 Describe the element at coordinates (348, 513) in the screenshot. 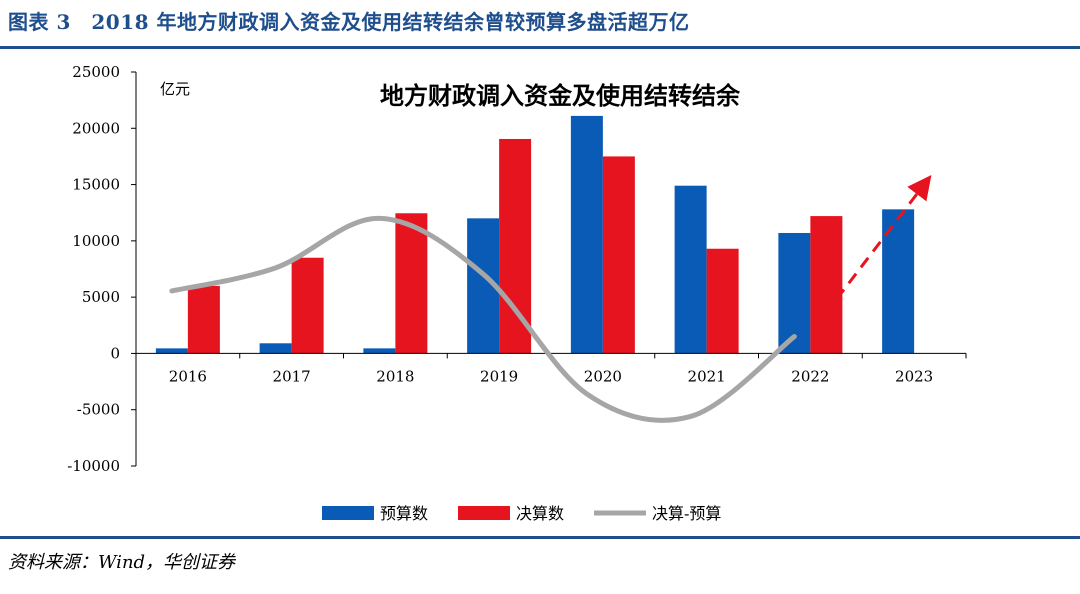

I see `legend-budget-swatch` at that location.